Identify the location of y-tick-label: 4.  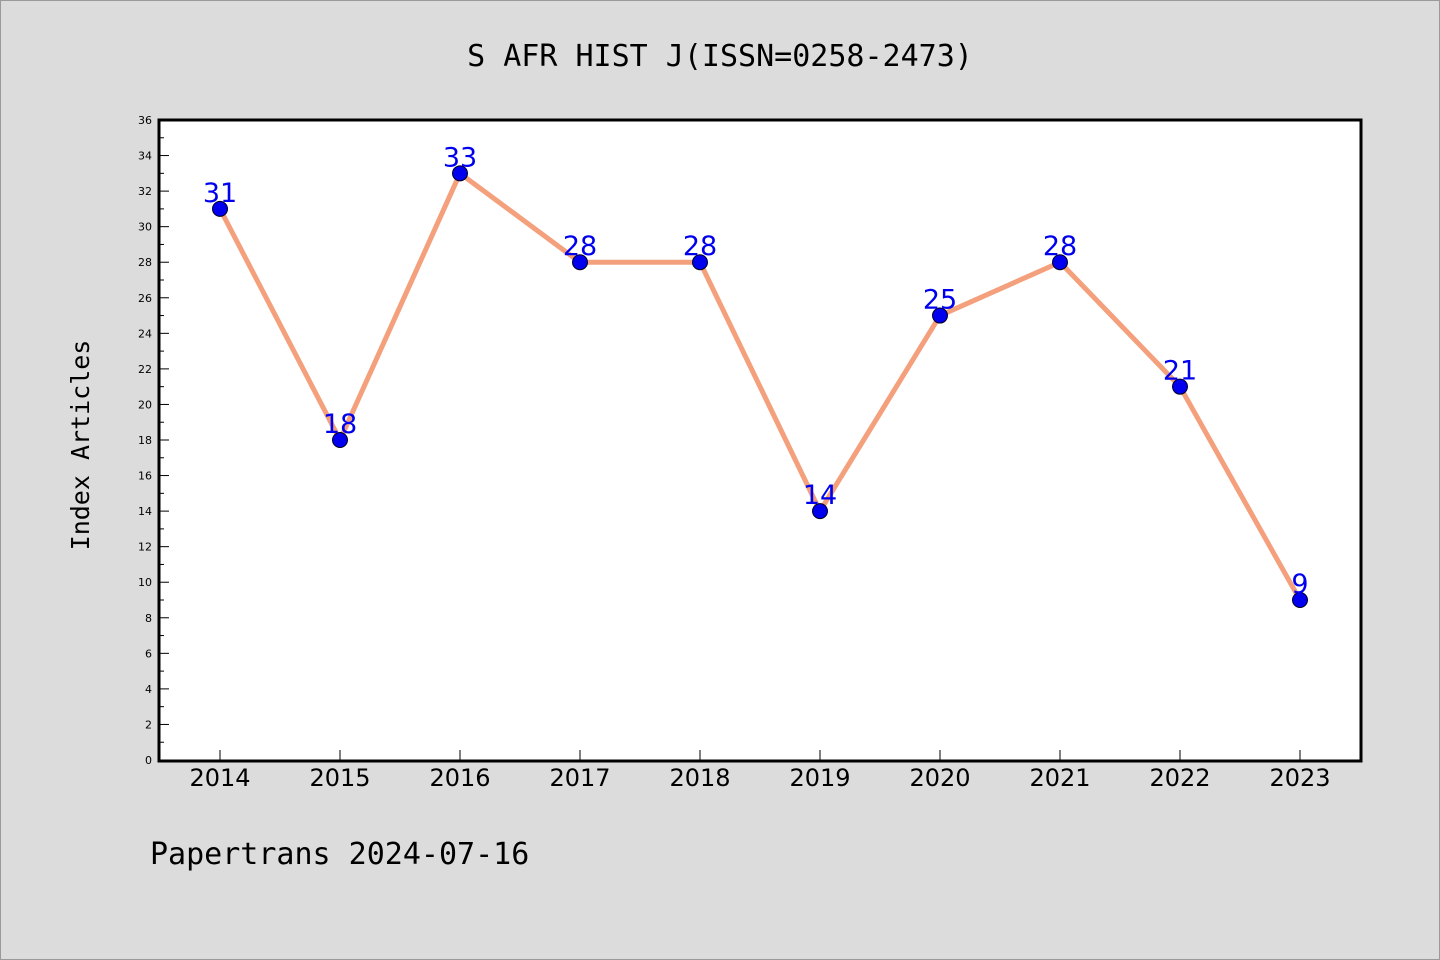
(148, 689).